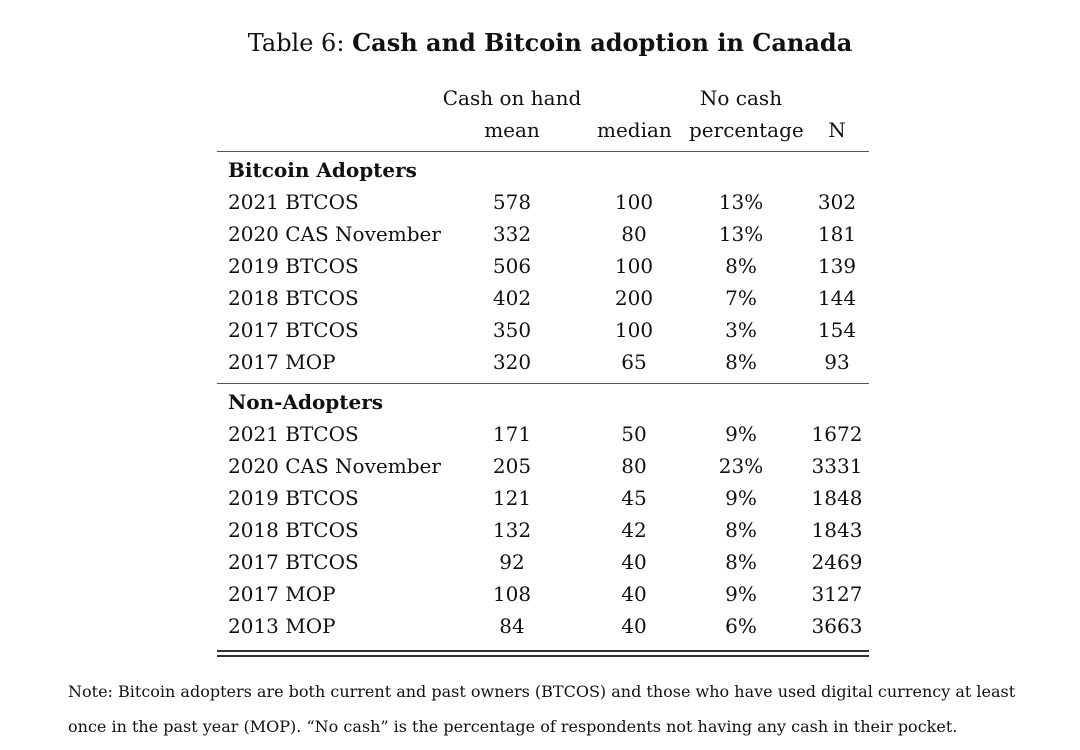 This screenshot has height=750, width=1080. Describe the element at coordinates (543, 151) in the screenshot. I see `header-rule` at that location.